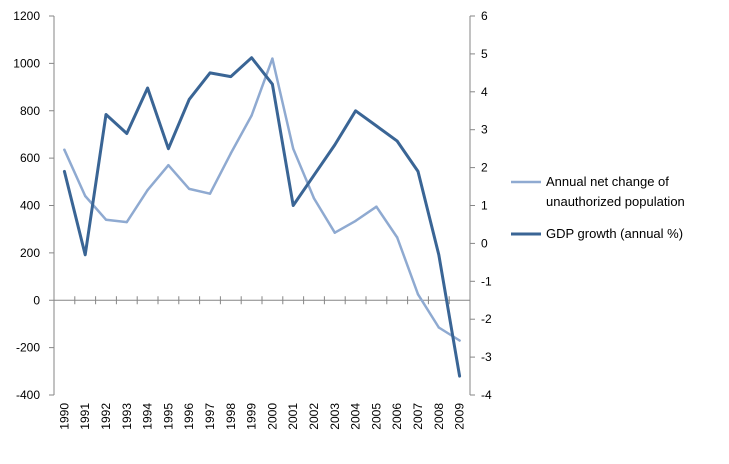 This screenshot has width=729, height=464. I want to click on left-tick-label: 0, so click(36, 300).